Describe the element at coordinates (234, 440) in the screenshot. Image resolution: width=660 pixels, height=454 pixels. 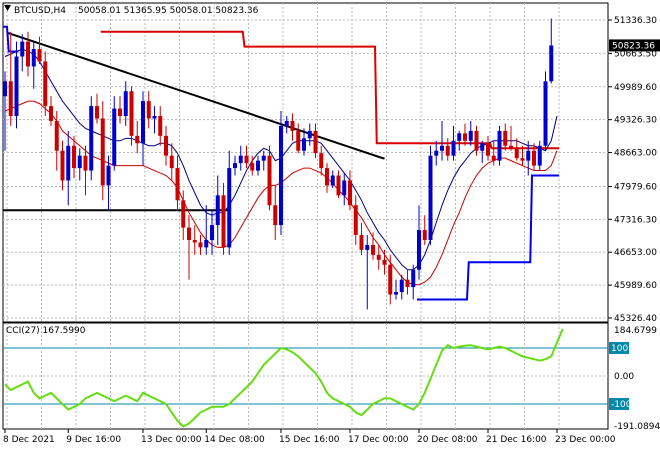
I see `time-tick-label: 14 Dec 08:00` at that location.